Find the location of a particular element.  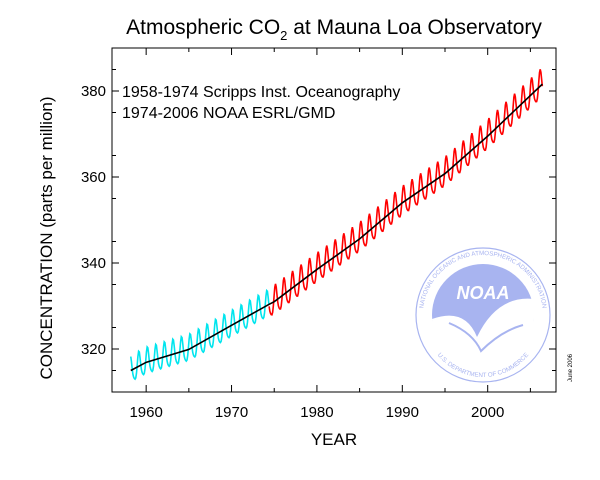

x-tick-label: 1980 is located at coordinates (316, 412).